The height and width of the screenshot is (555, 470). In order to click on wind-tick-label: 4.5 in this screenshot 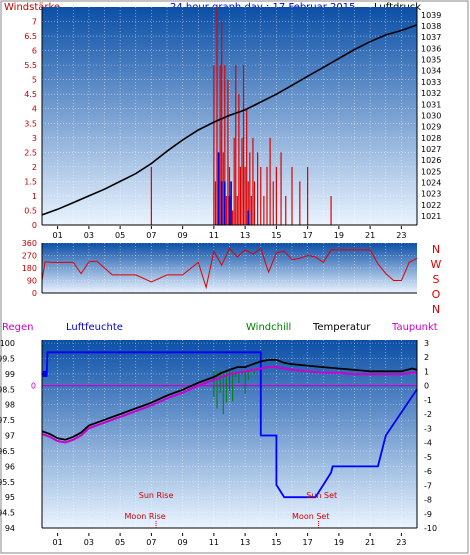, I will do `click(30, 94)`.